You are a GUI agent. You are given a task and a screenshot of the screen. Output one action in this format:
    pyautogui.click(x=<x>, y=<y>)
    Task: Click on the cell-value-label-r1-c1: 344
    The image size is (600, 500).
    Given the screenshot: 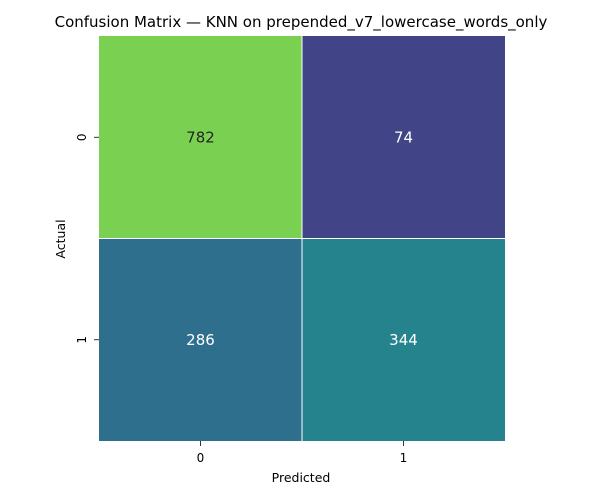 What is the action you would take?
    pyautogui.click(x=403, y=340)
    